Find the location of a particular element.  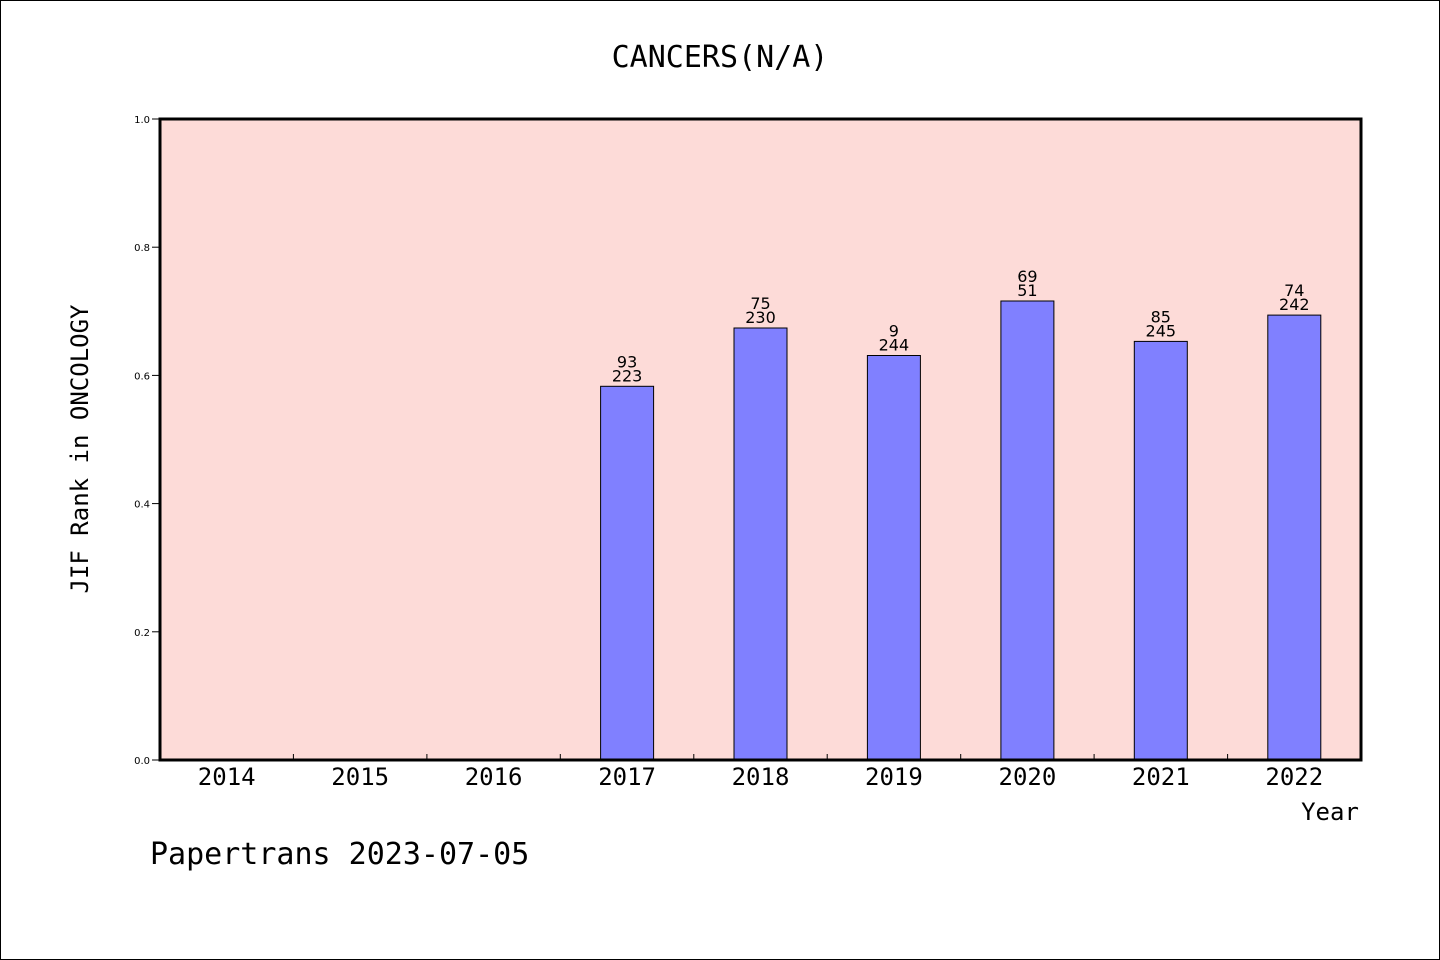

x-tick-label-2018: 2018 is located at coordinates (761, 777).